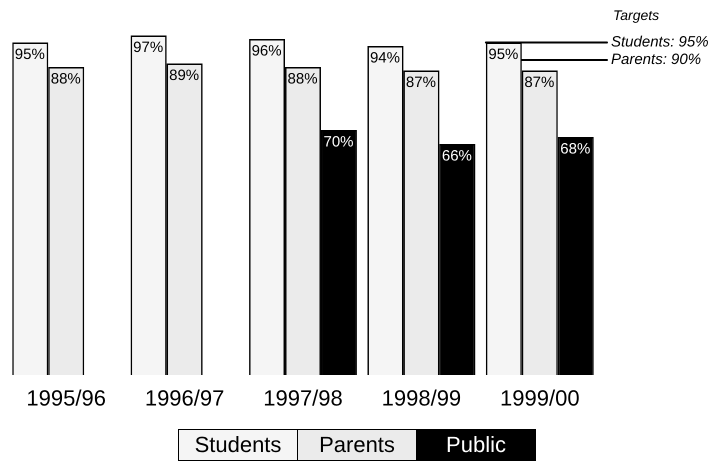  Describe the element at coordinates (476, 445) in the screenshot. I see `text: Public` at that location.